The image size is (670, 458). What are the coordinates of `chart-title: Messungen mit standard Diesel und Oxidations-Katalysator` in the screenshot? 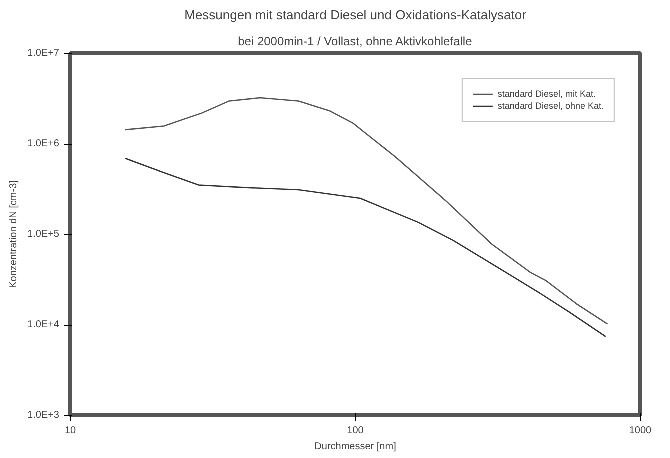 It's located at (356, 15).